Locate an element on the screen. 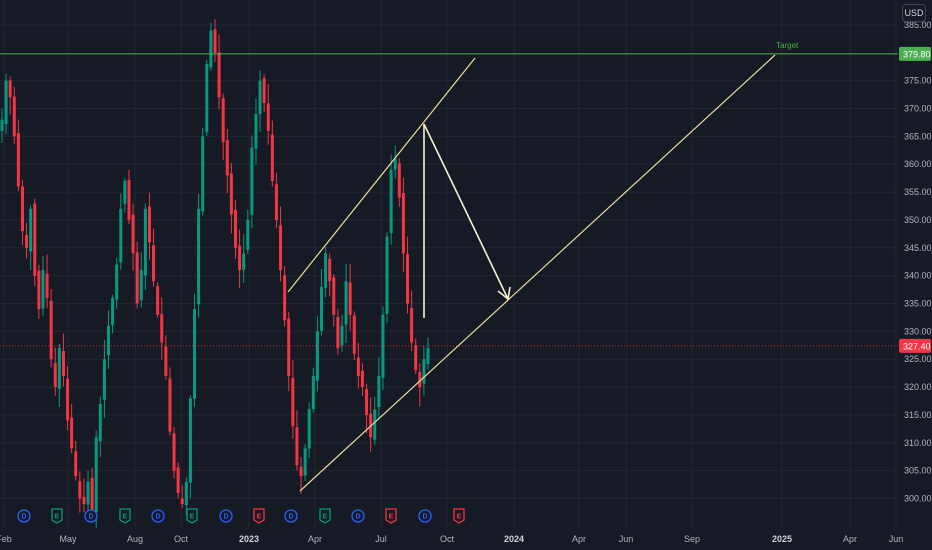 The image size is (932, 550). y-tick-label: 330.00 is located at coordinates (918, 331).